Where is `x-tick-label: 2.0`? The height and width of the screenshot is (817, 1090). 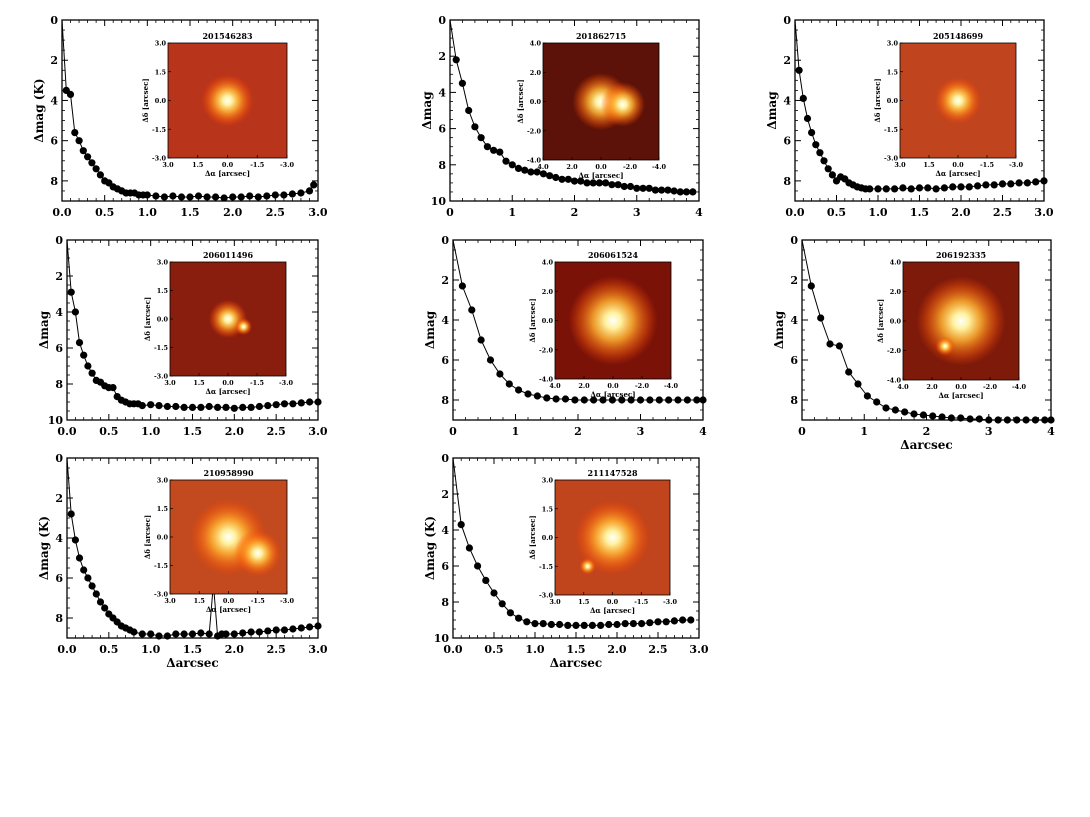 x-tick-label: 2.0 is located at coordinates (960, 212).